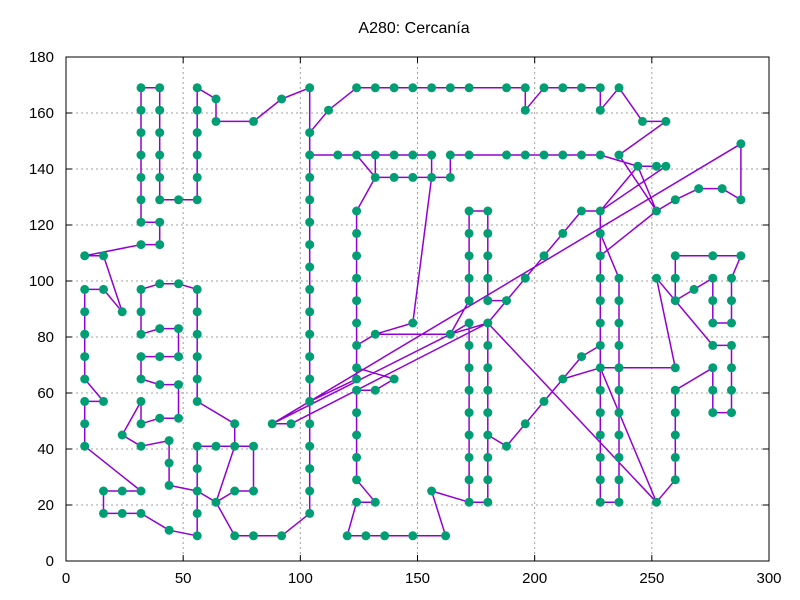  What do you see at coordinates (41, 113) in the screenshot?
I see `y-tick-label: 160` at bounding box center [41, 113].